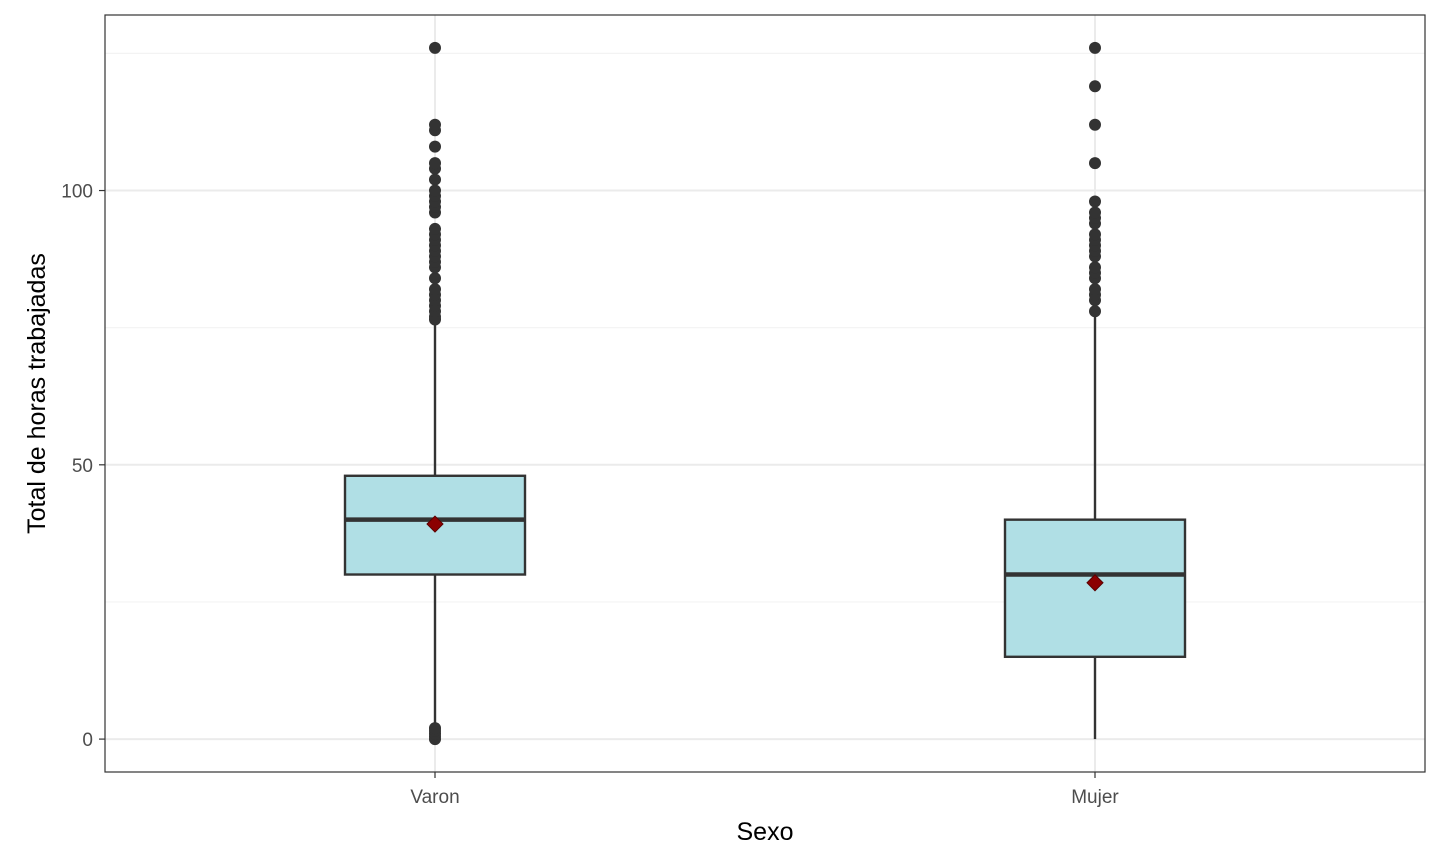  Describe the element at coordinates (435, 393) in the screenshot. I see `box-group-varon` at that location.